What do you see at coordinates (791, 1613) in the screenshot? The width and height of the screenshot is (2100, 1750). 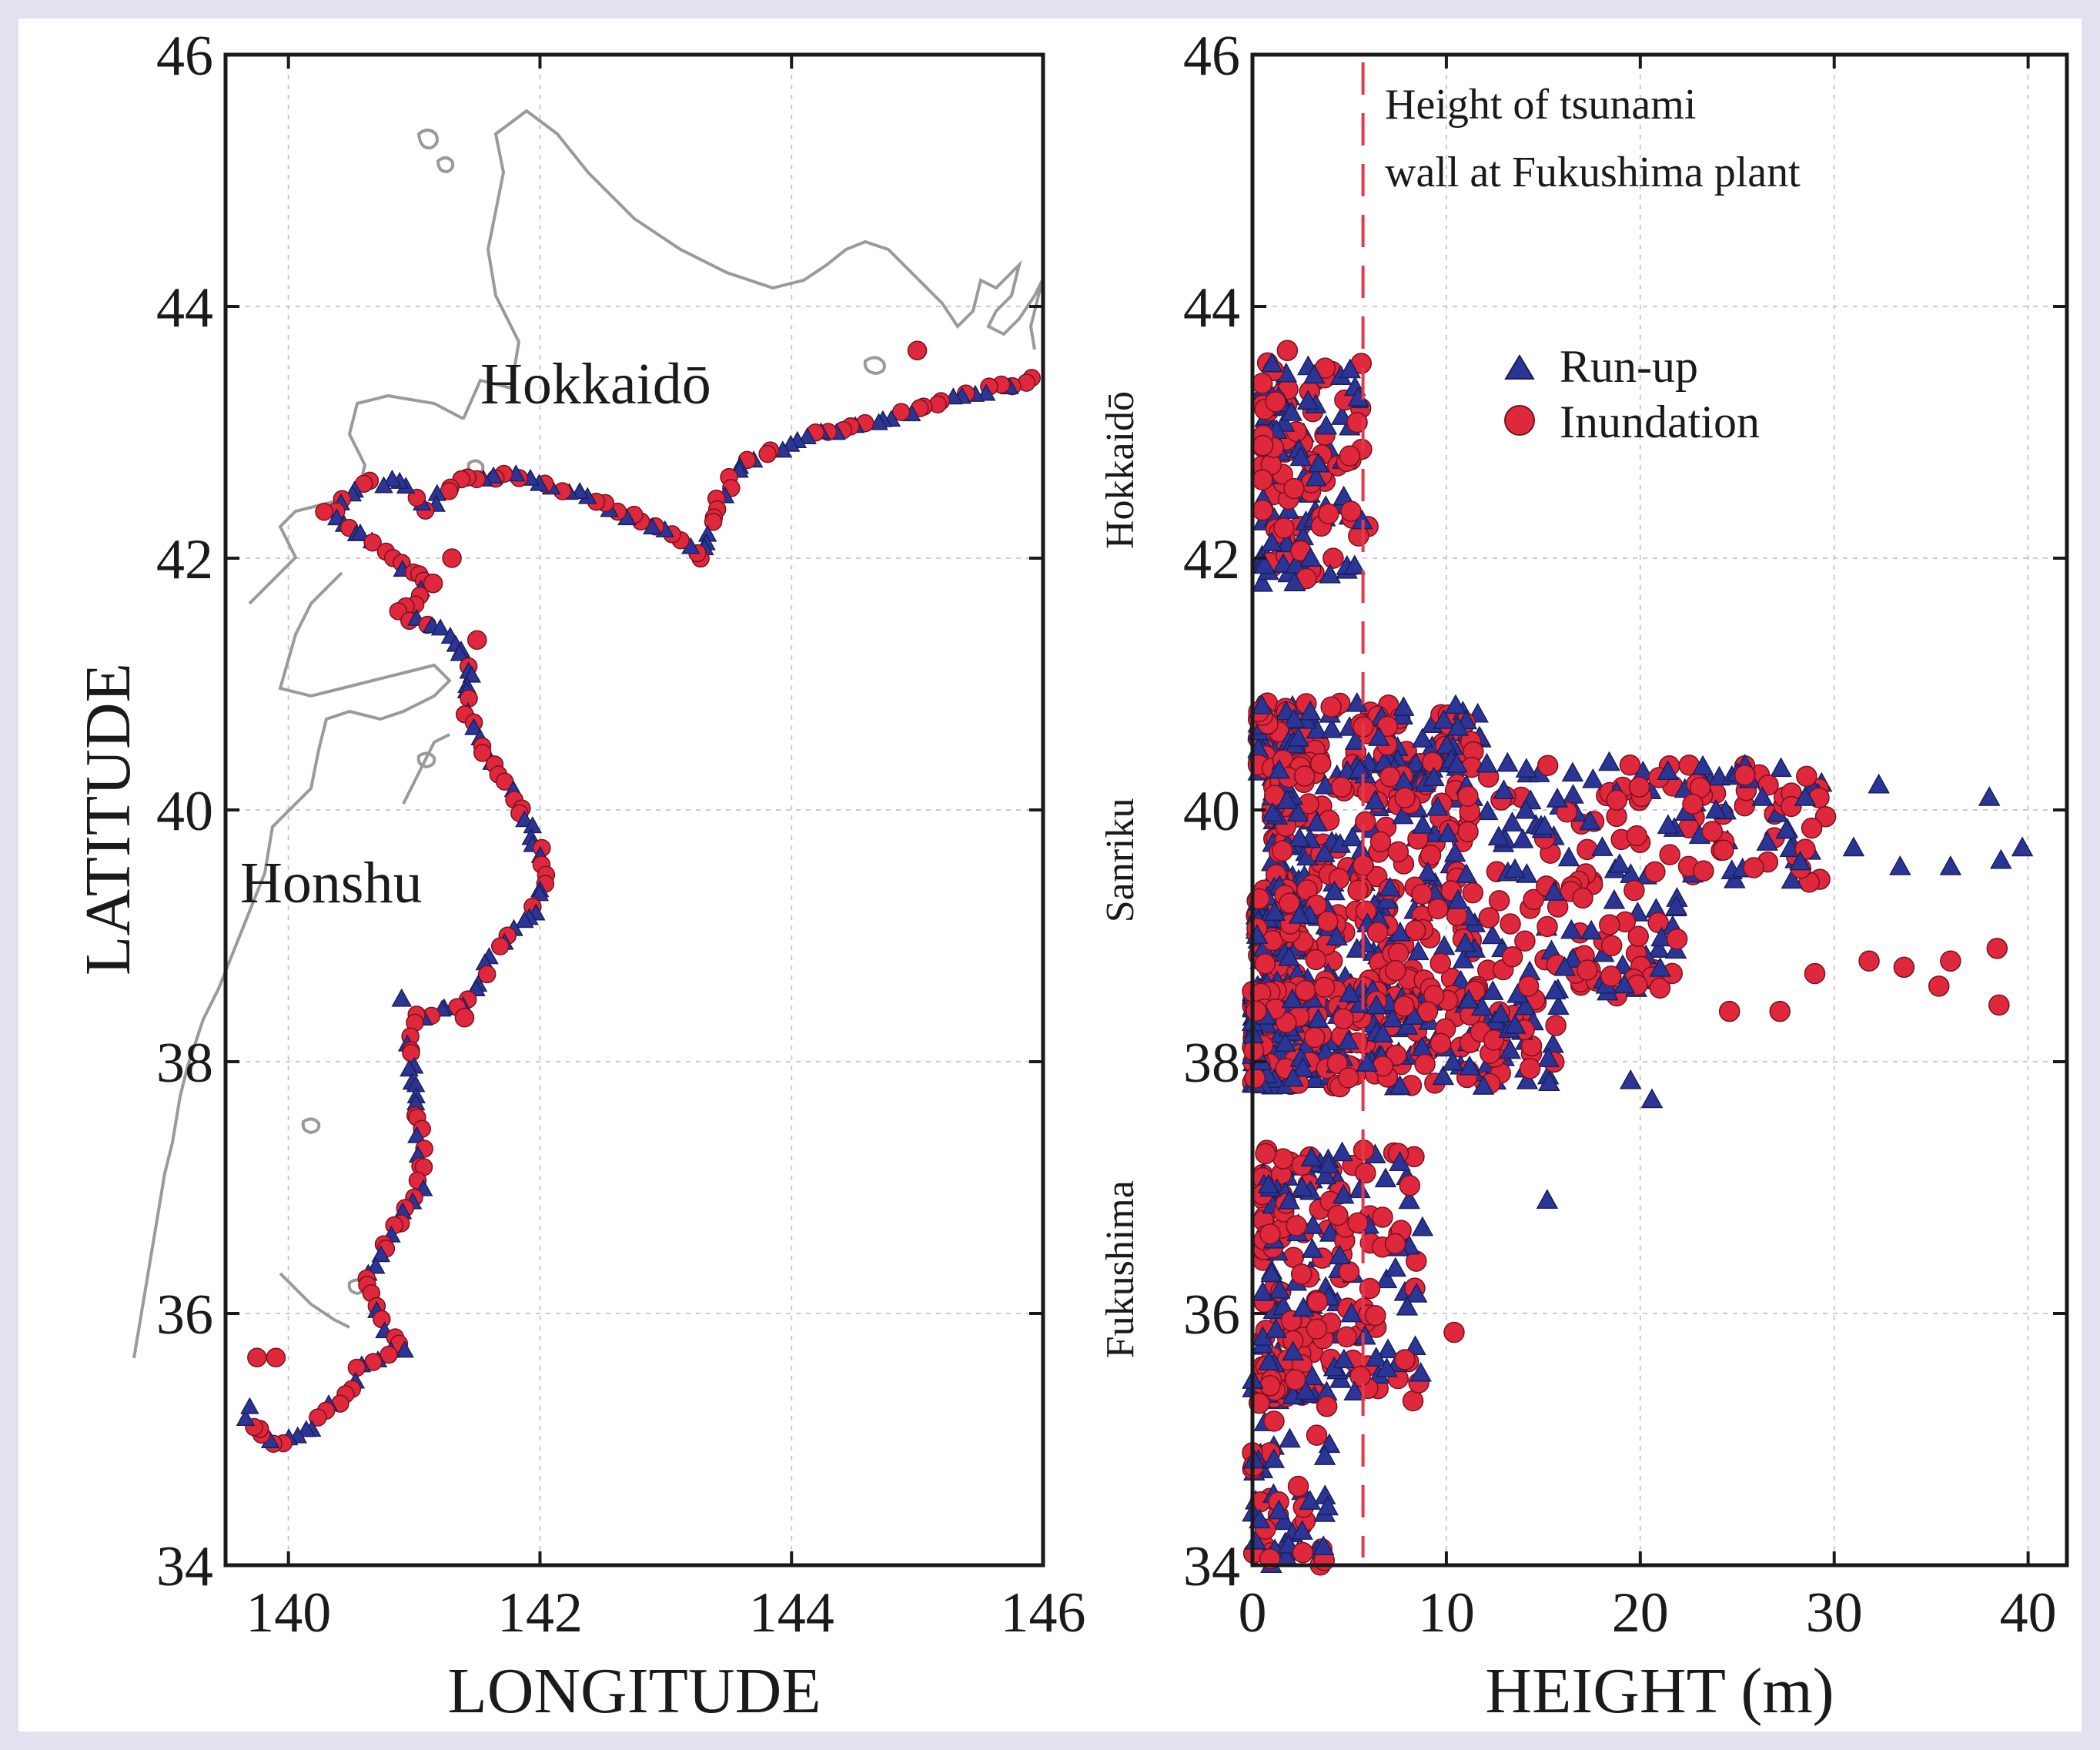 I see `map-x-tick-label: 144` at bounding box center [791, 1613].